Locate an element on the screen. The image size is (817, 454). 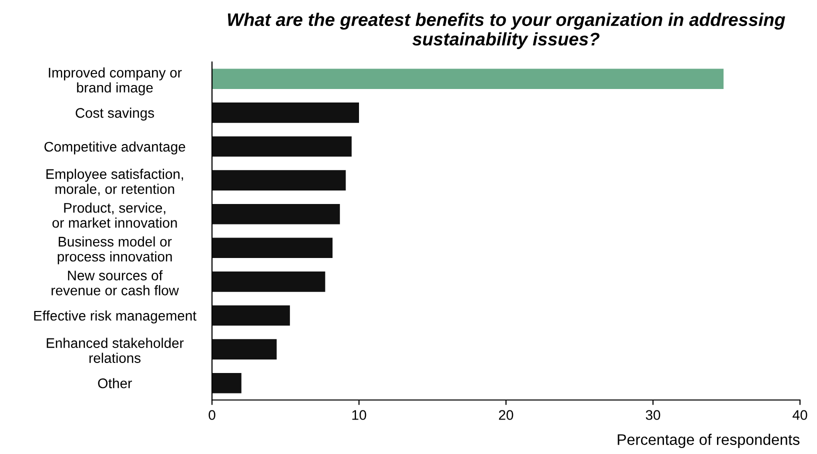
x-axis-title: Percentage of respondents is located at coordinates (709, 441).